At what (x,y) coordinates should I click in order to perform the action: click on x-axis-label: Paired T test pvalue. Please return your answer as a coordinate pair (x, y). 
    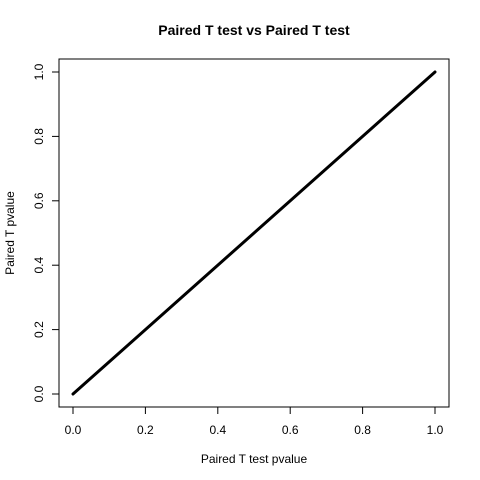
    Looking at the image, I should click on (254, 459).